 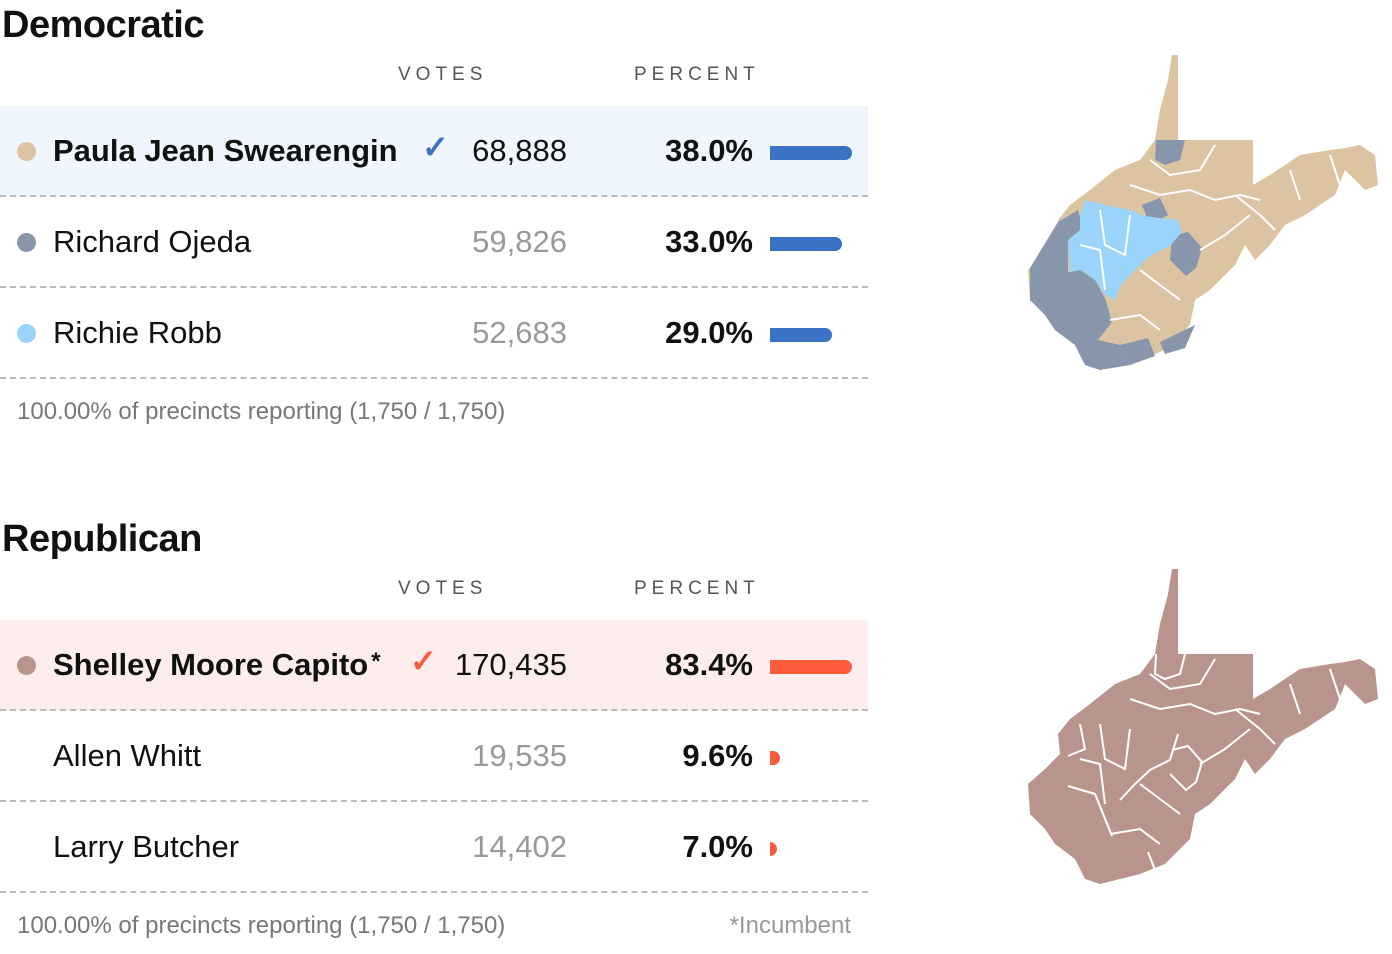 I want to click on candidate-votes: 68,888, so click(x=519, y=150).